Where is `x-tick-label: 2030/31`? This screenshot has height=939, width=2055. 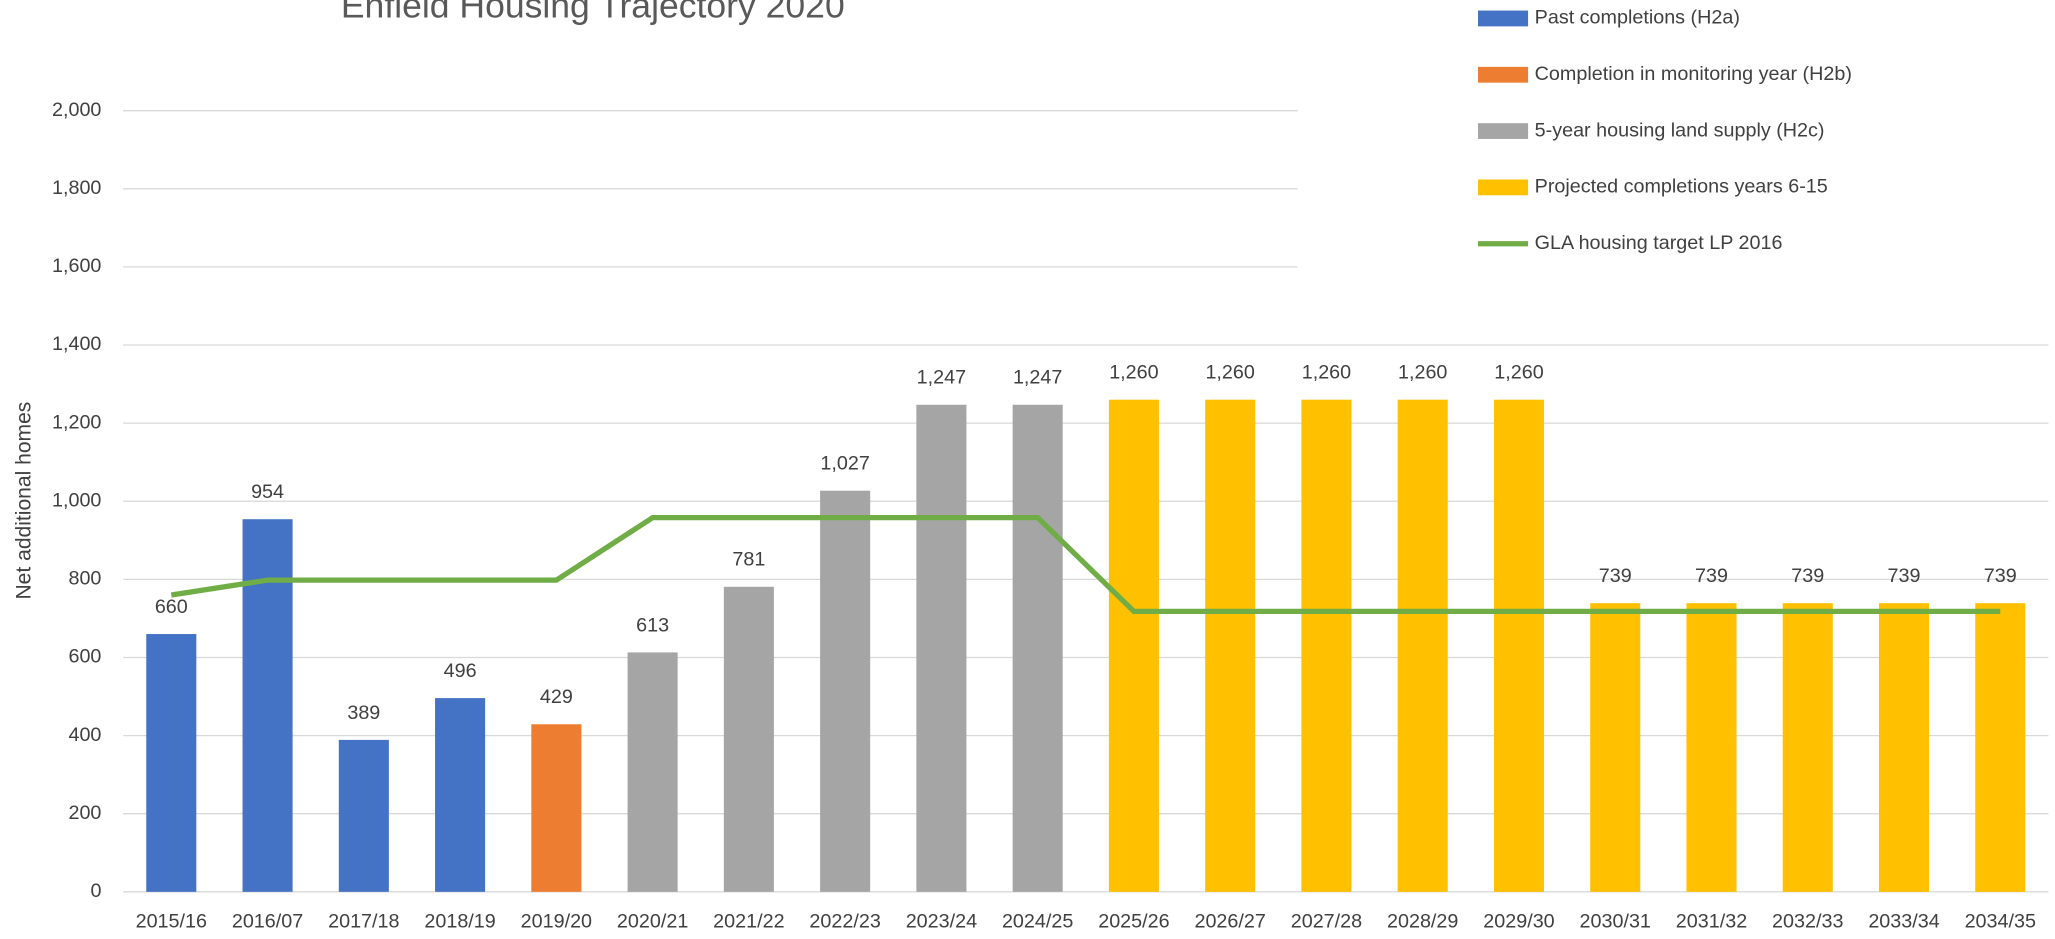
x-tick-label: 2030/31 is located at coordinates (1615, 921).